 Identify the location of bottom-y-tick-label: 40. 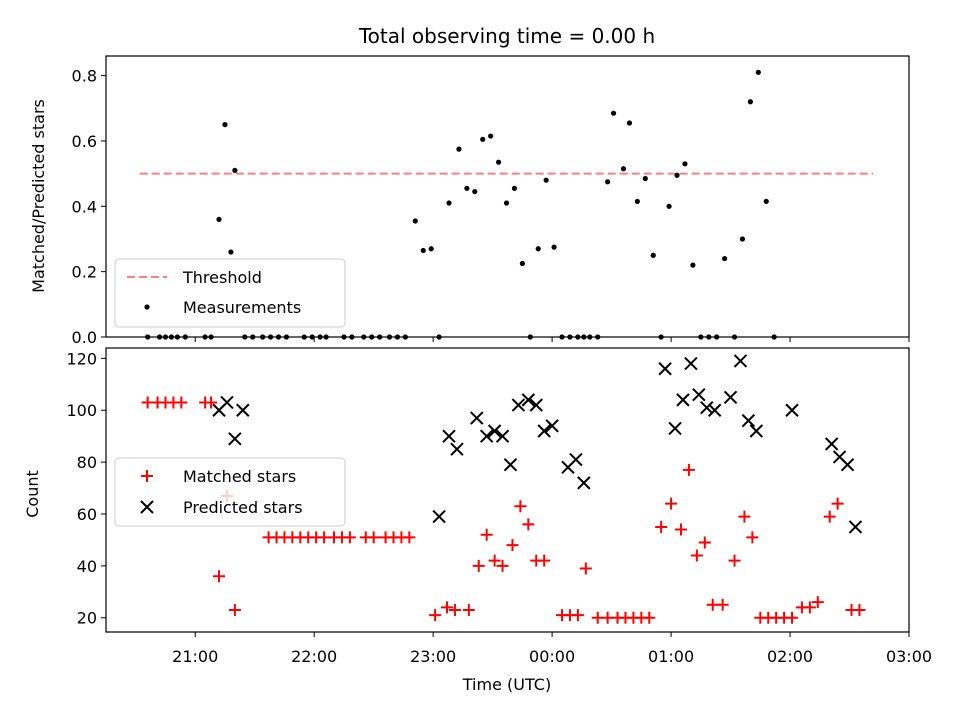
(87, 566).